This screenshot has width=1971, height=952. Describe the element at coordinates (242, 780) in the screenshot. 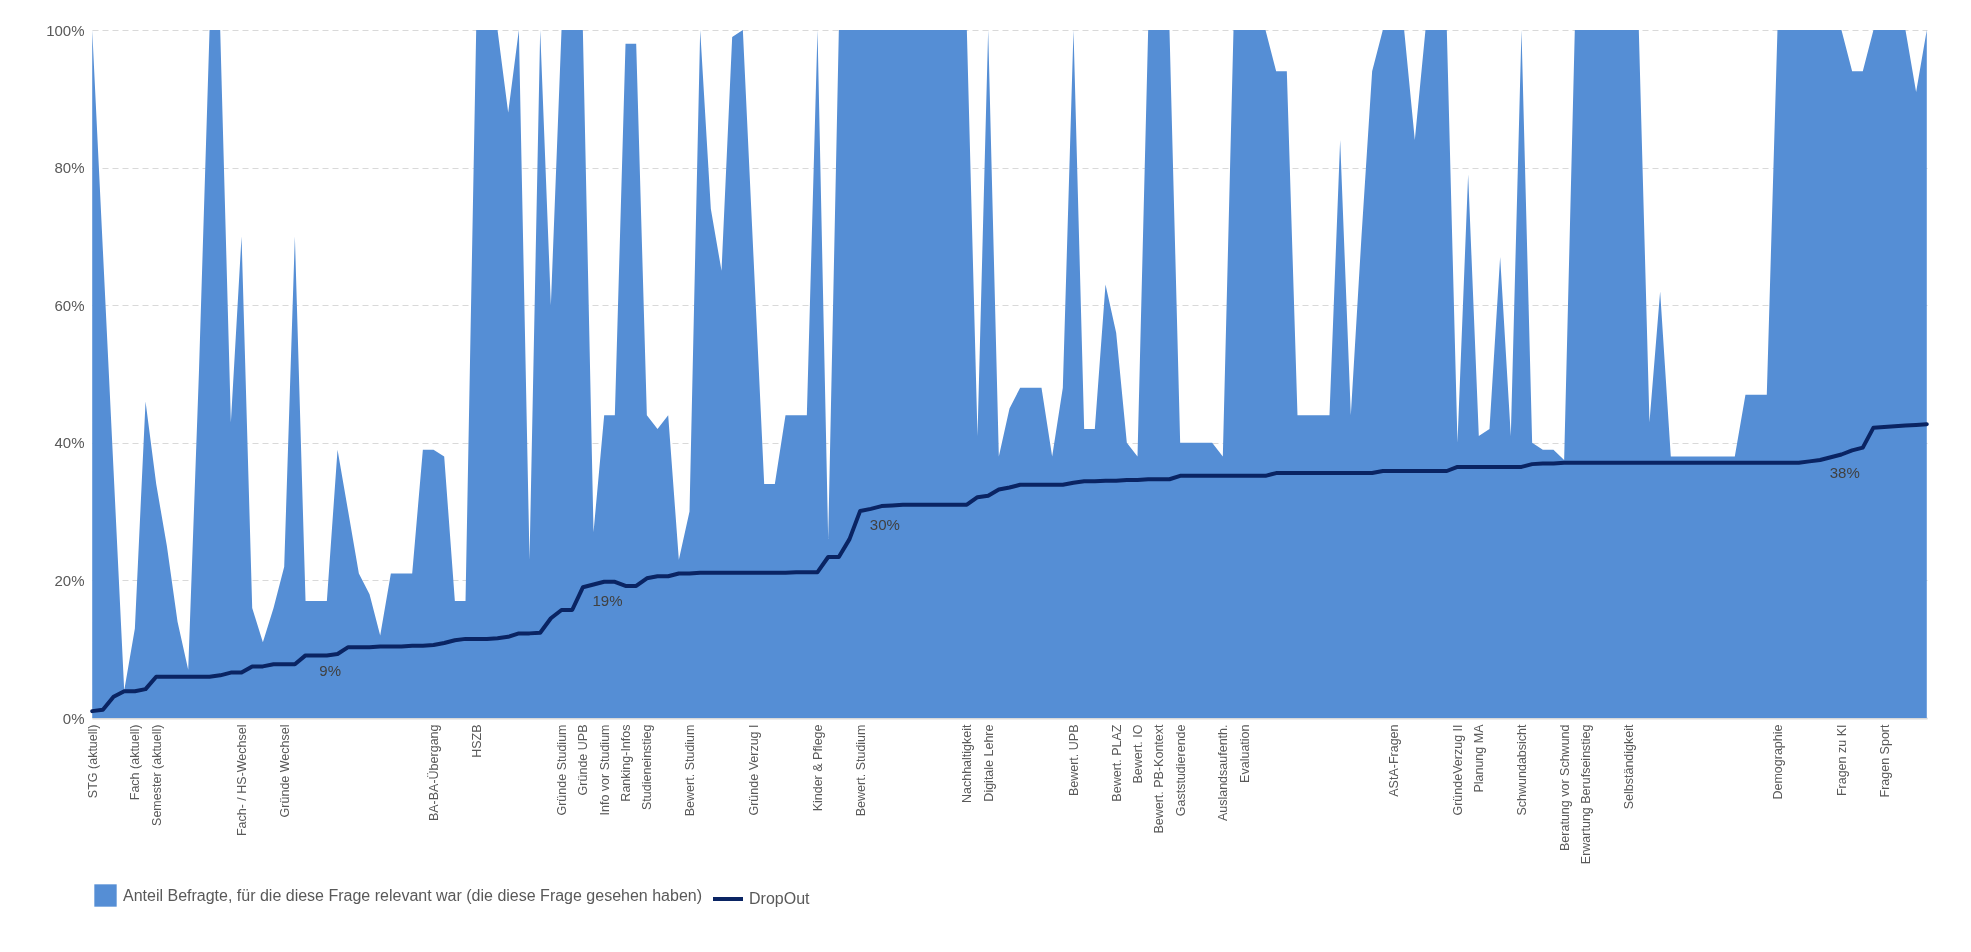

I see `x-tick-label: Fach- / HS-Wechsel` at that location.